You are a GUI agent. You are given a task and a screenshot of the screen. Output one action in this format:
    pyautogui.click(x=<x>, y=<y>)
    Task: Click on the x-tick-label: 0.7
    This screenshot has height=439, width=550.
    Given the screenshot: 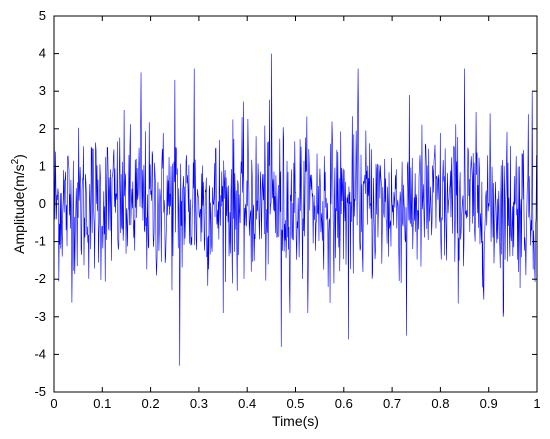 What is the action you would take?
    pyautogui.click(x=392, y=403)
    